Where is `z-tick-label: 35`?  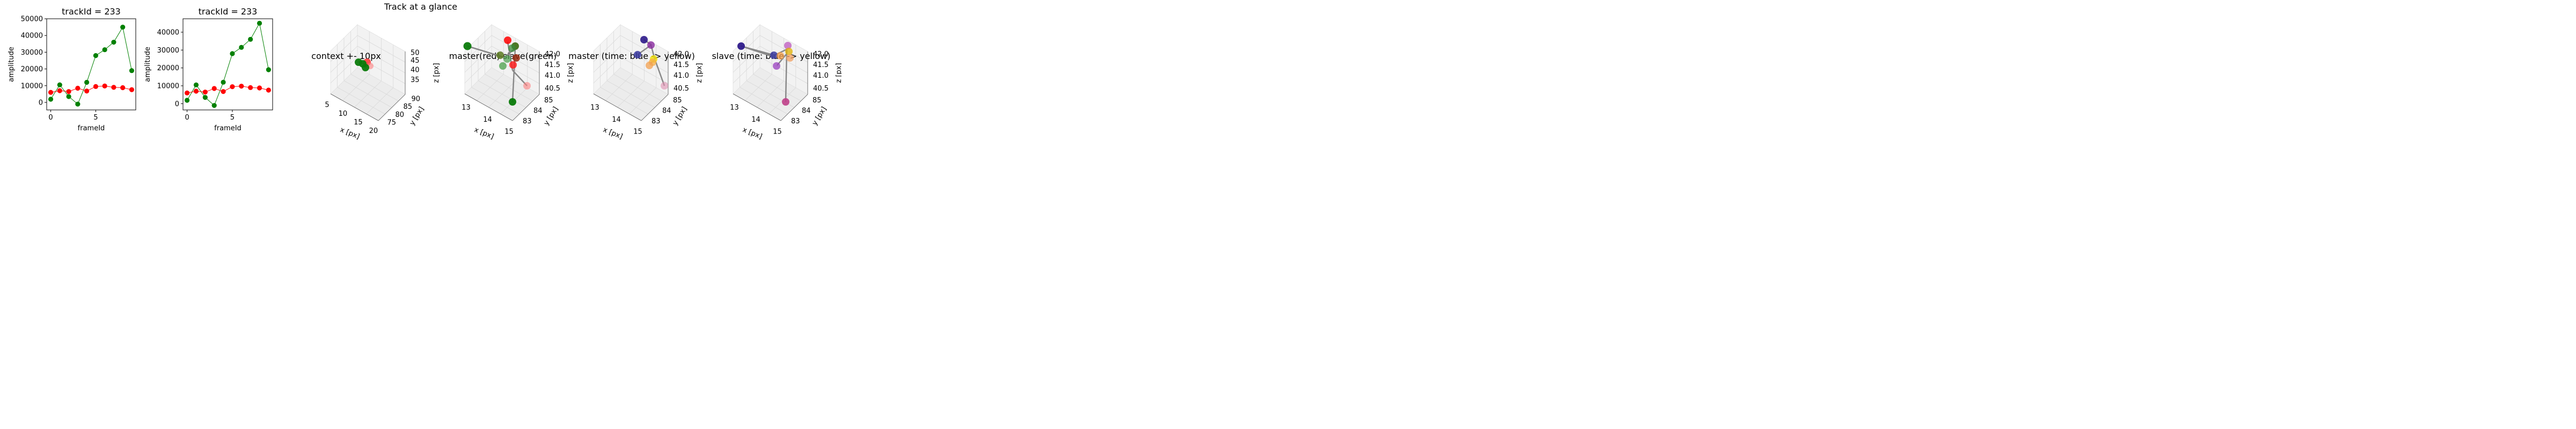 z-tick-label: 35 is located at coordinates (415, 80).